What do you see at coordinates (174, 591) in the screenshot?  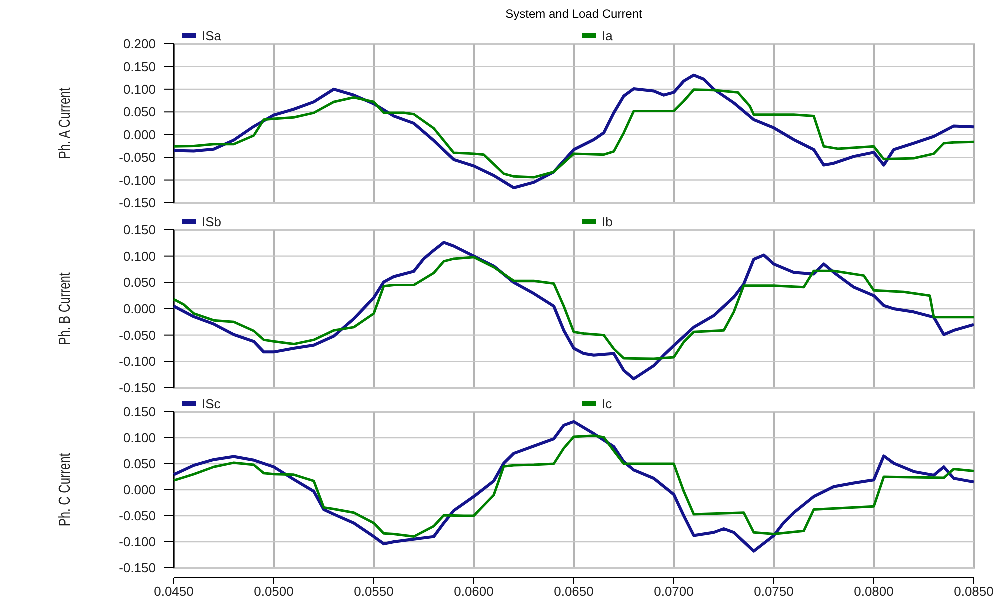 I see `x-tick-label: 0.0450` at bounding box center [174, 591].